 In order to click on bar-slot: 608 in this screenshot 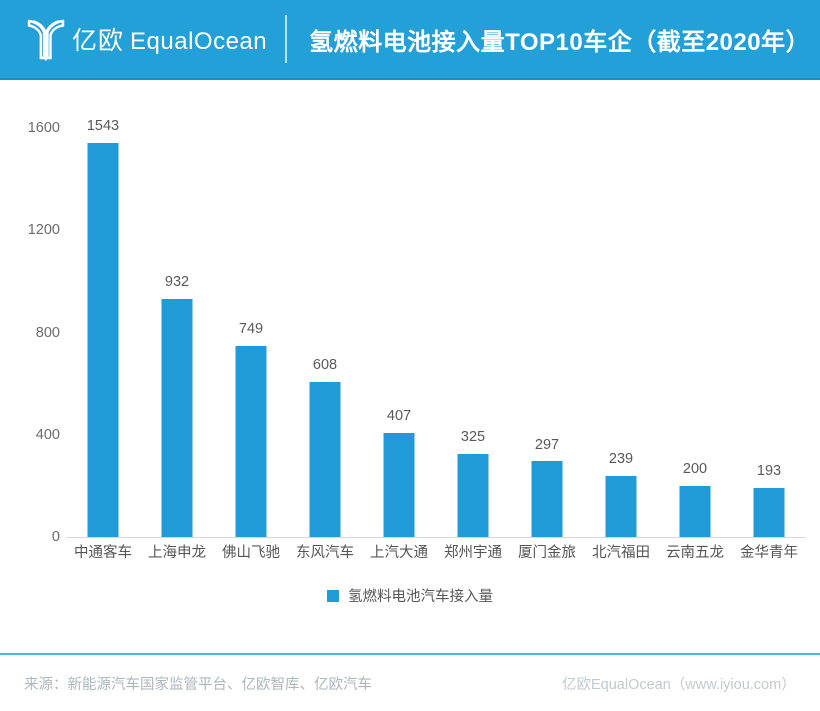, I will do `click(325, 309)`.